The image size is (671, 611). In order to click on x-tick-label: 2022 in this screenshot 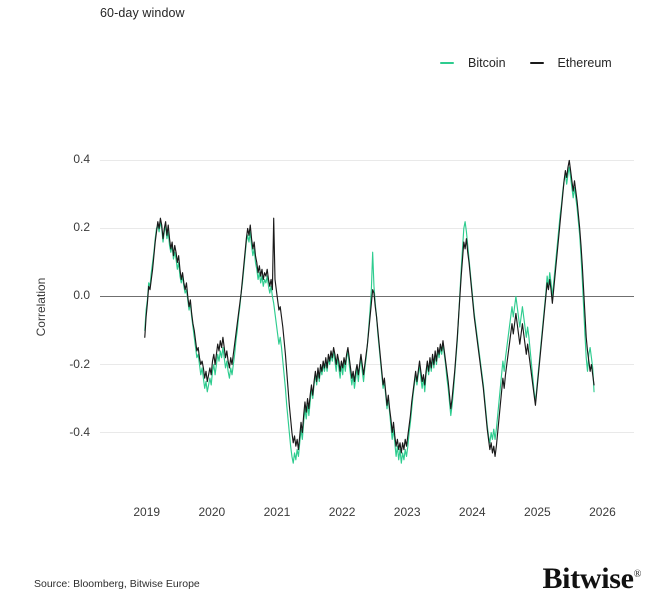, I will do `click(342, 512)`.